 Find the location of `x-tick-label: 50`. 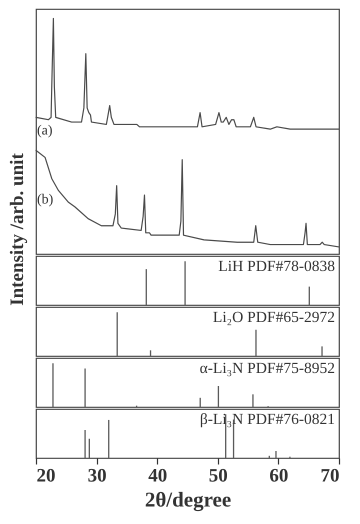

x-tick-label: 50 is located at coordinates (218, 476).